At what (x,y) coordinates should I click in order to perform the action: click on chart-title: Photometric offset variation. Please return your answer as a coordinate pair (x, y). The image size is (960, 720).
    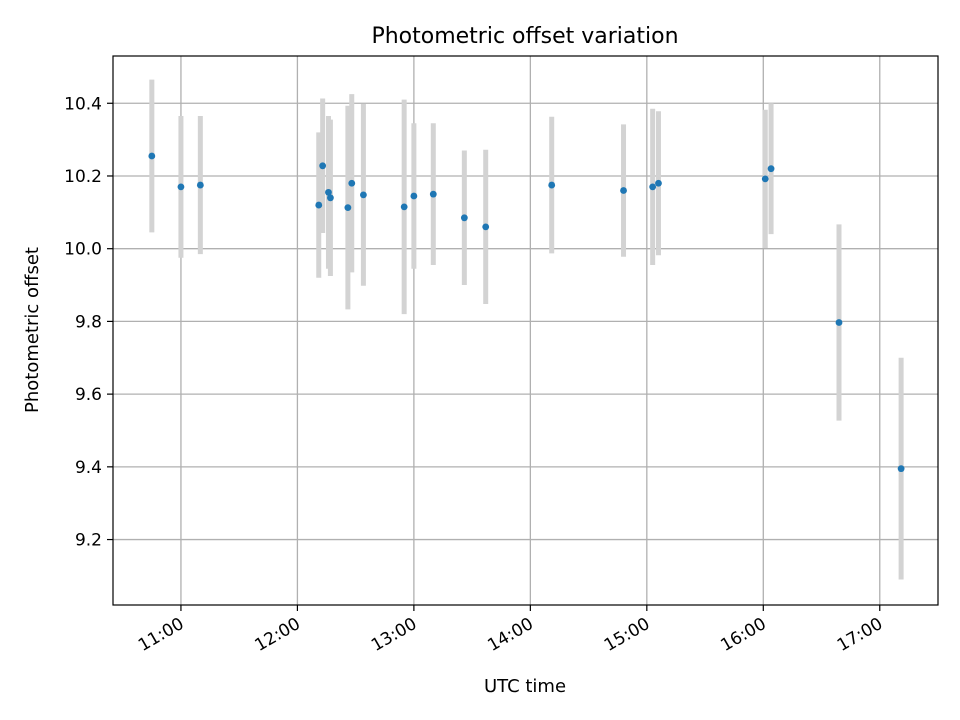
    Looking at the image, I should click on (524, 36).